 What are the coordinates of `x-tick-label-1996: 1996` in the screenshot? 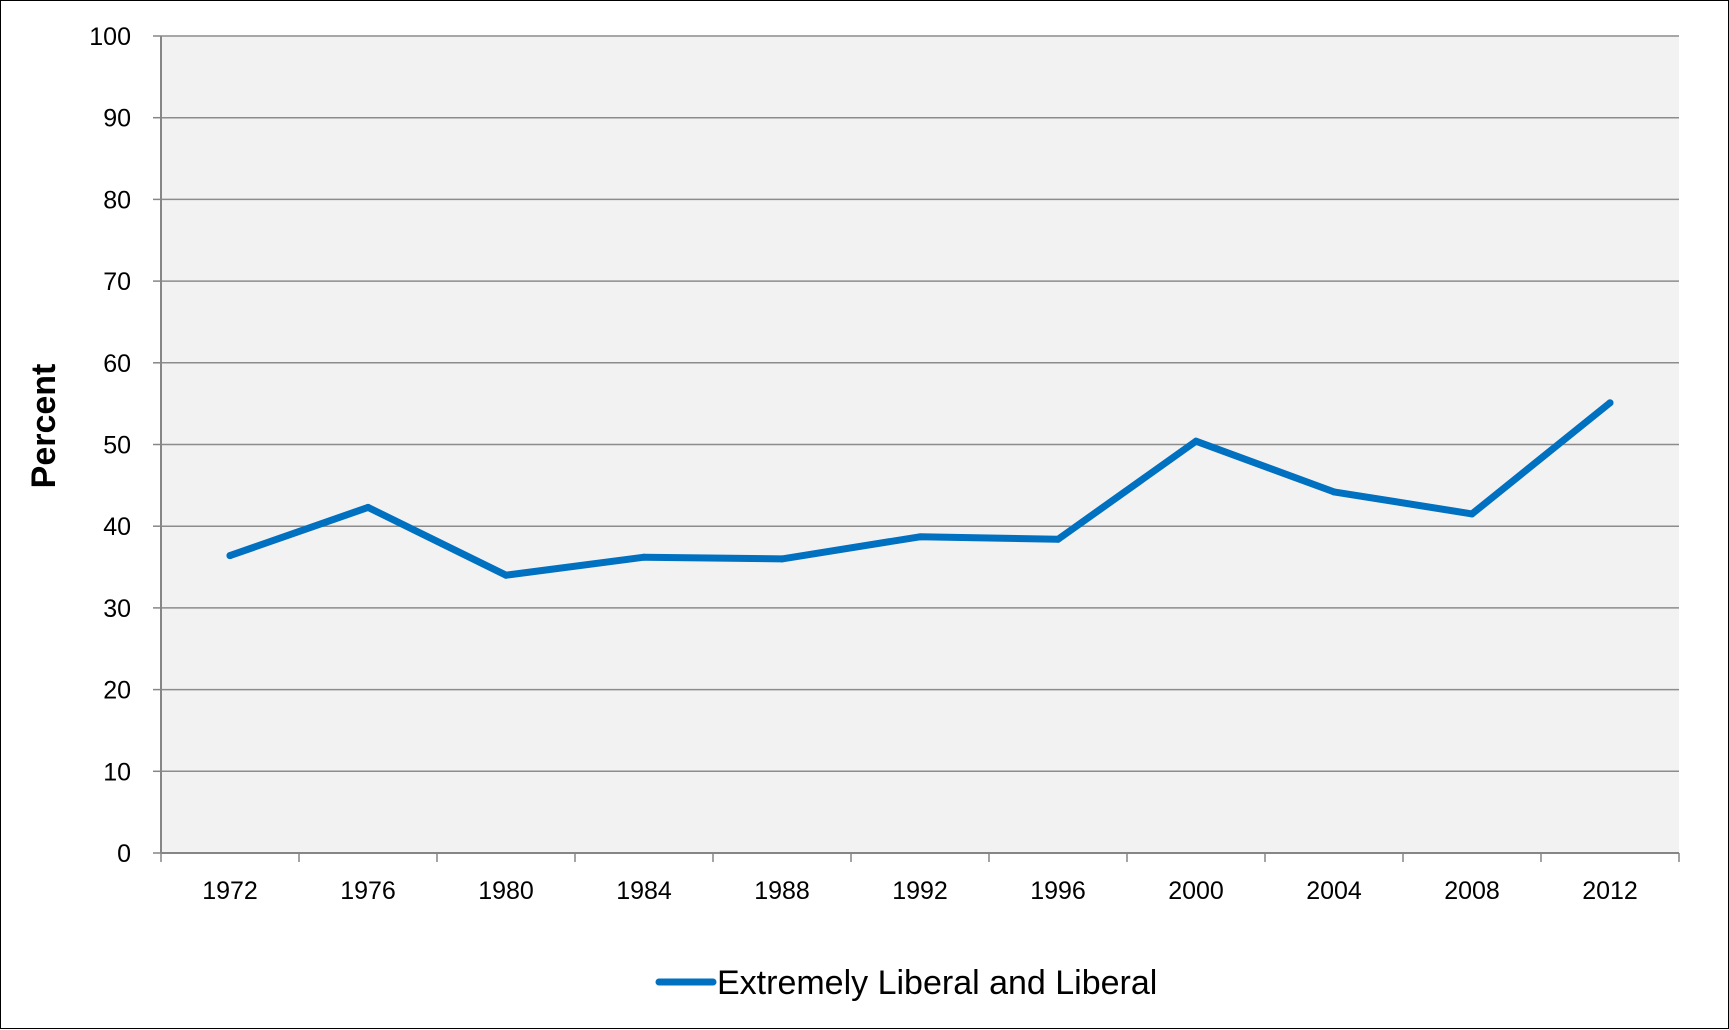 It's located at (1058, 891).